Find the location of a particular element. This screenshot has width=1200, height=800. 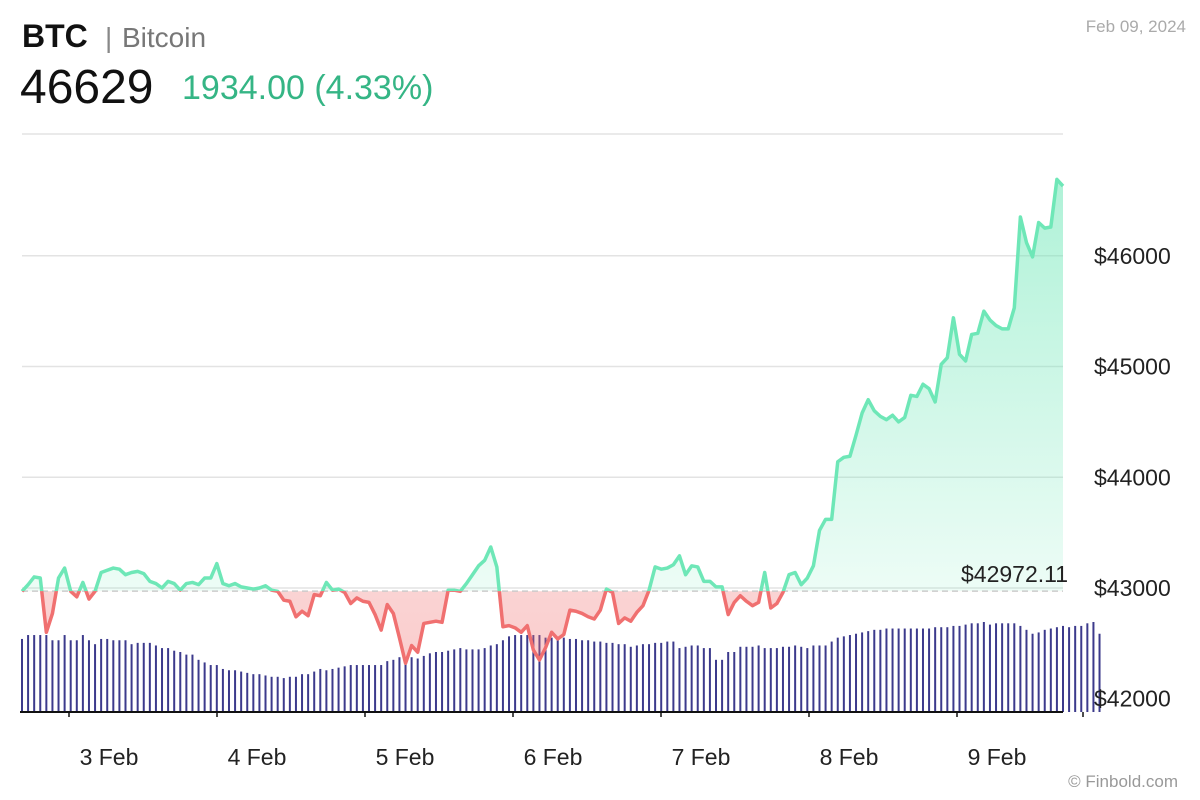

volume-bars is located at coordinates (561, 667).